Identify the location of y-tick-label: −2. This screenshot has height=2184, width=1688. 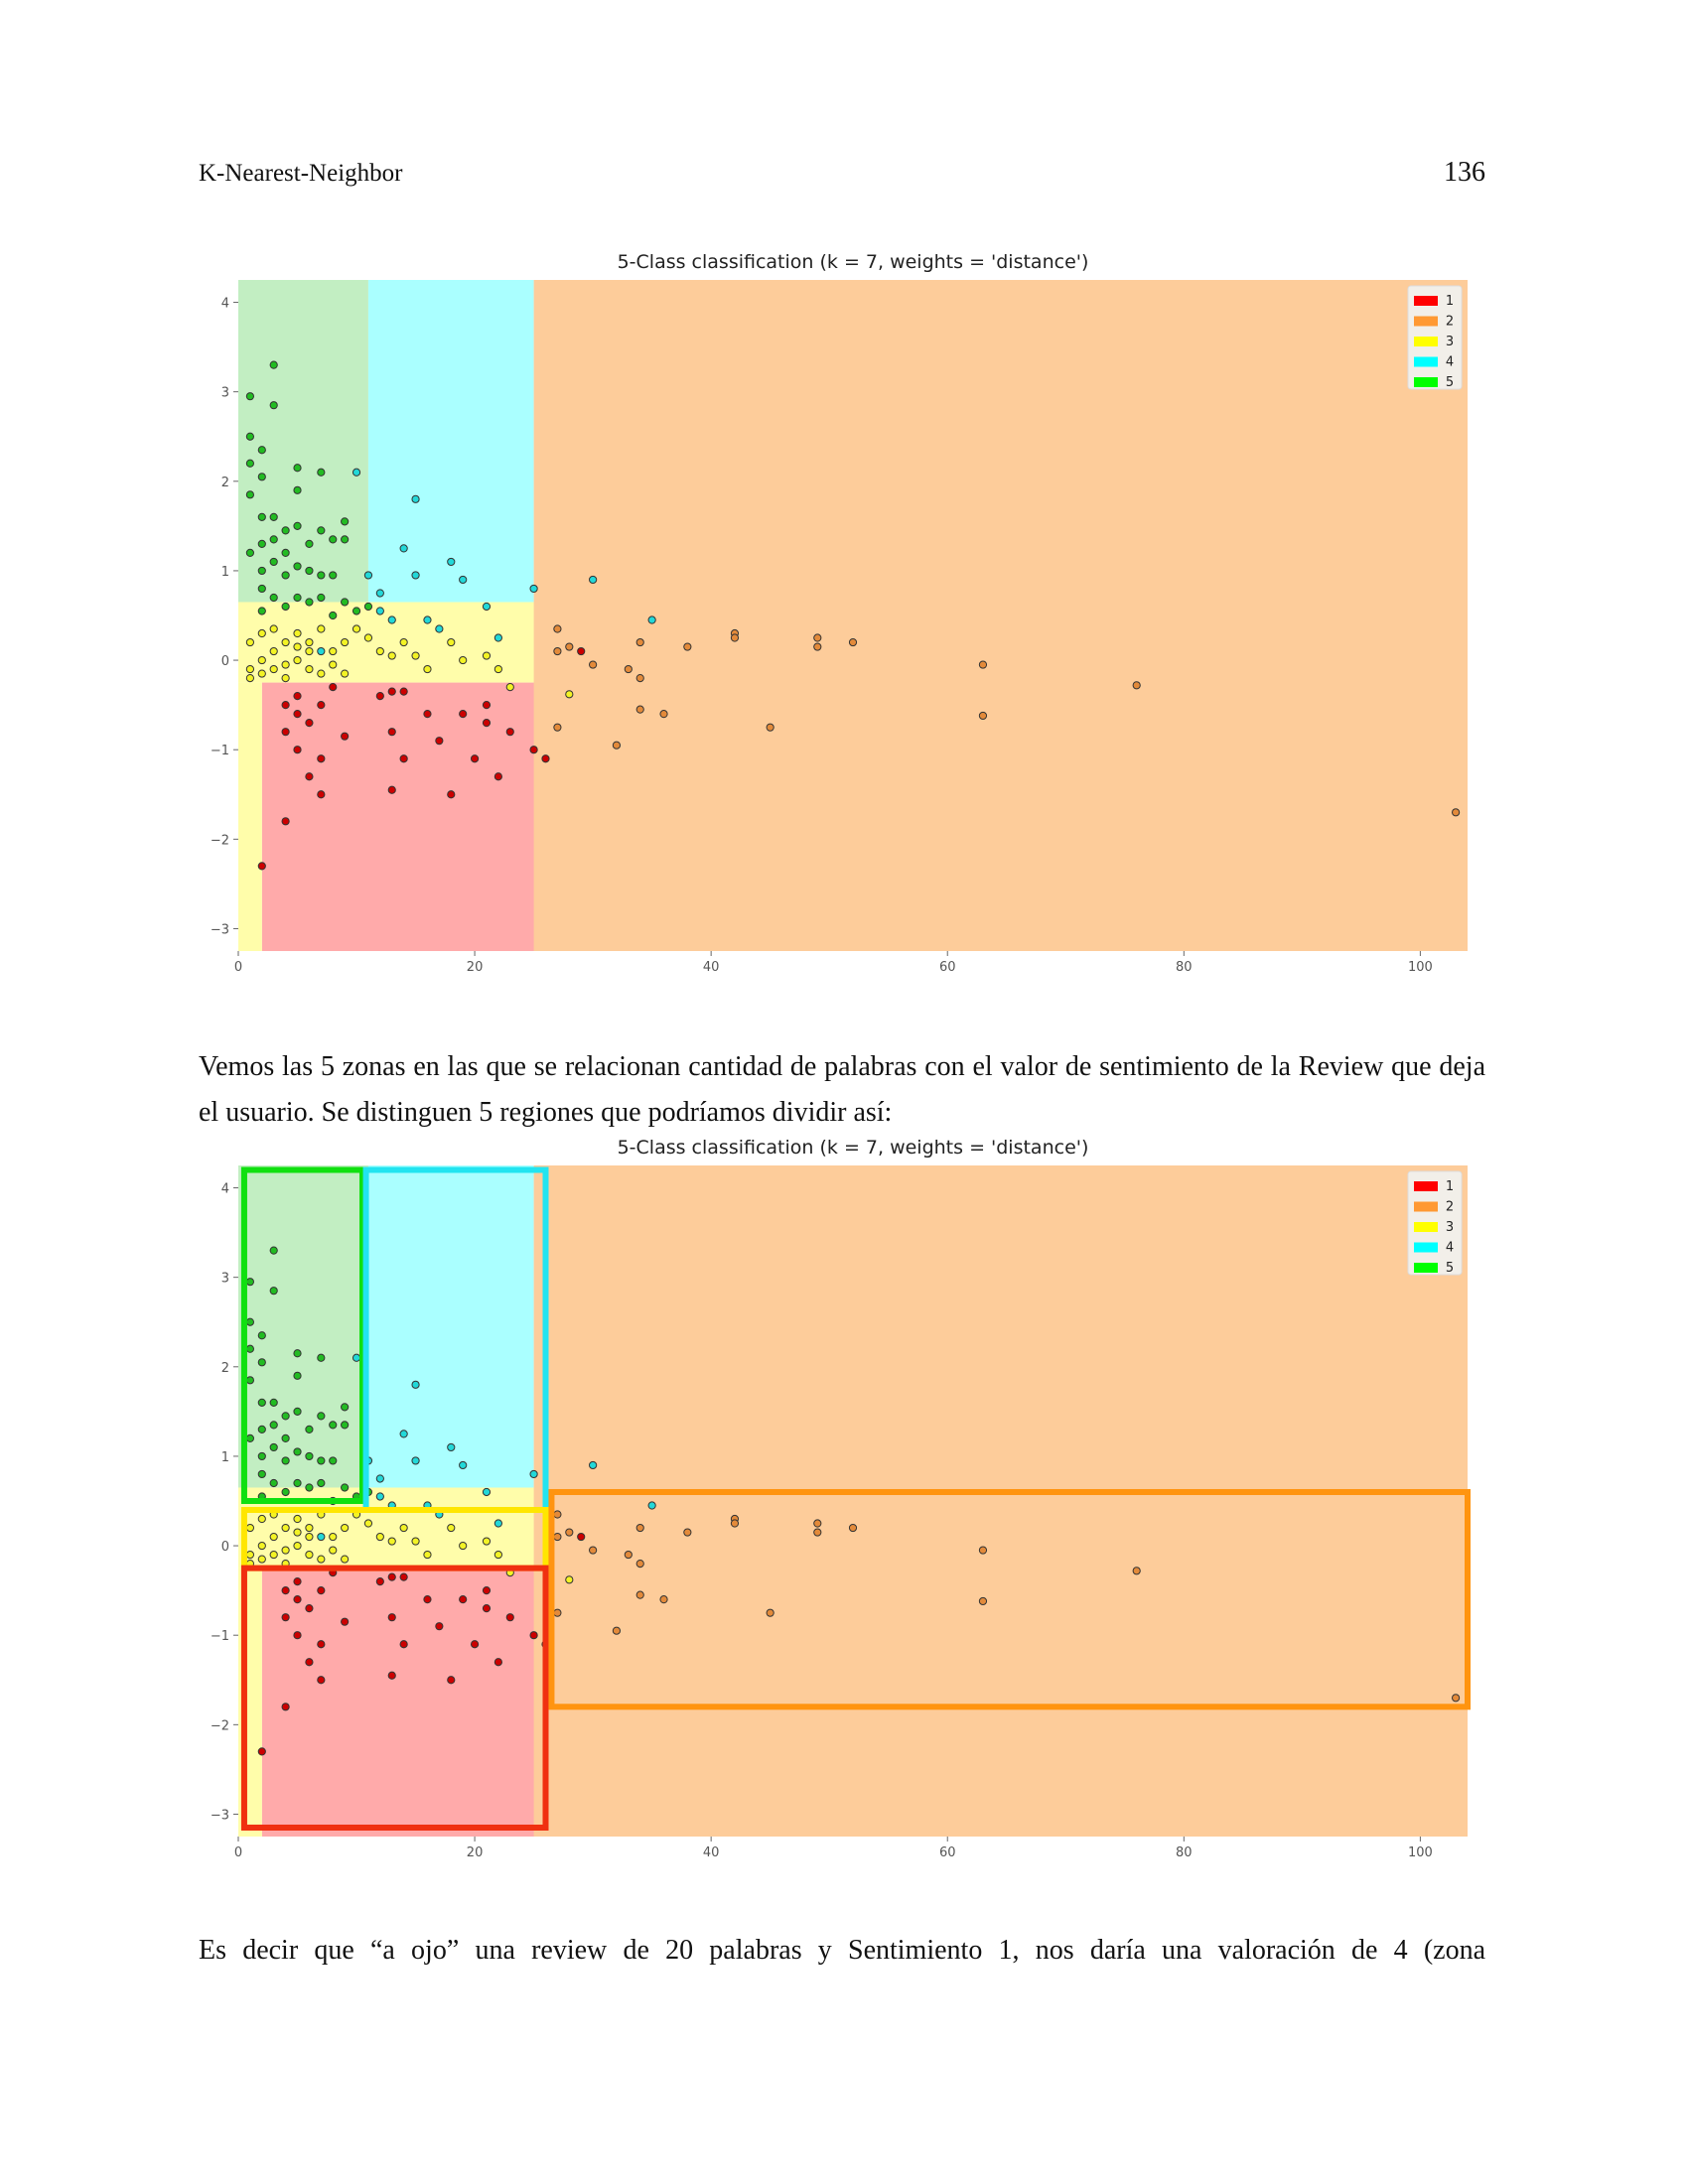
(220, 1725).